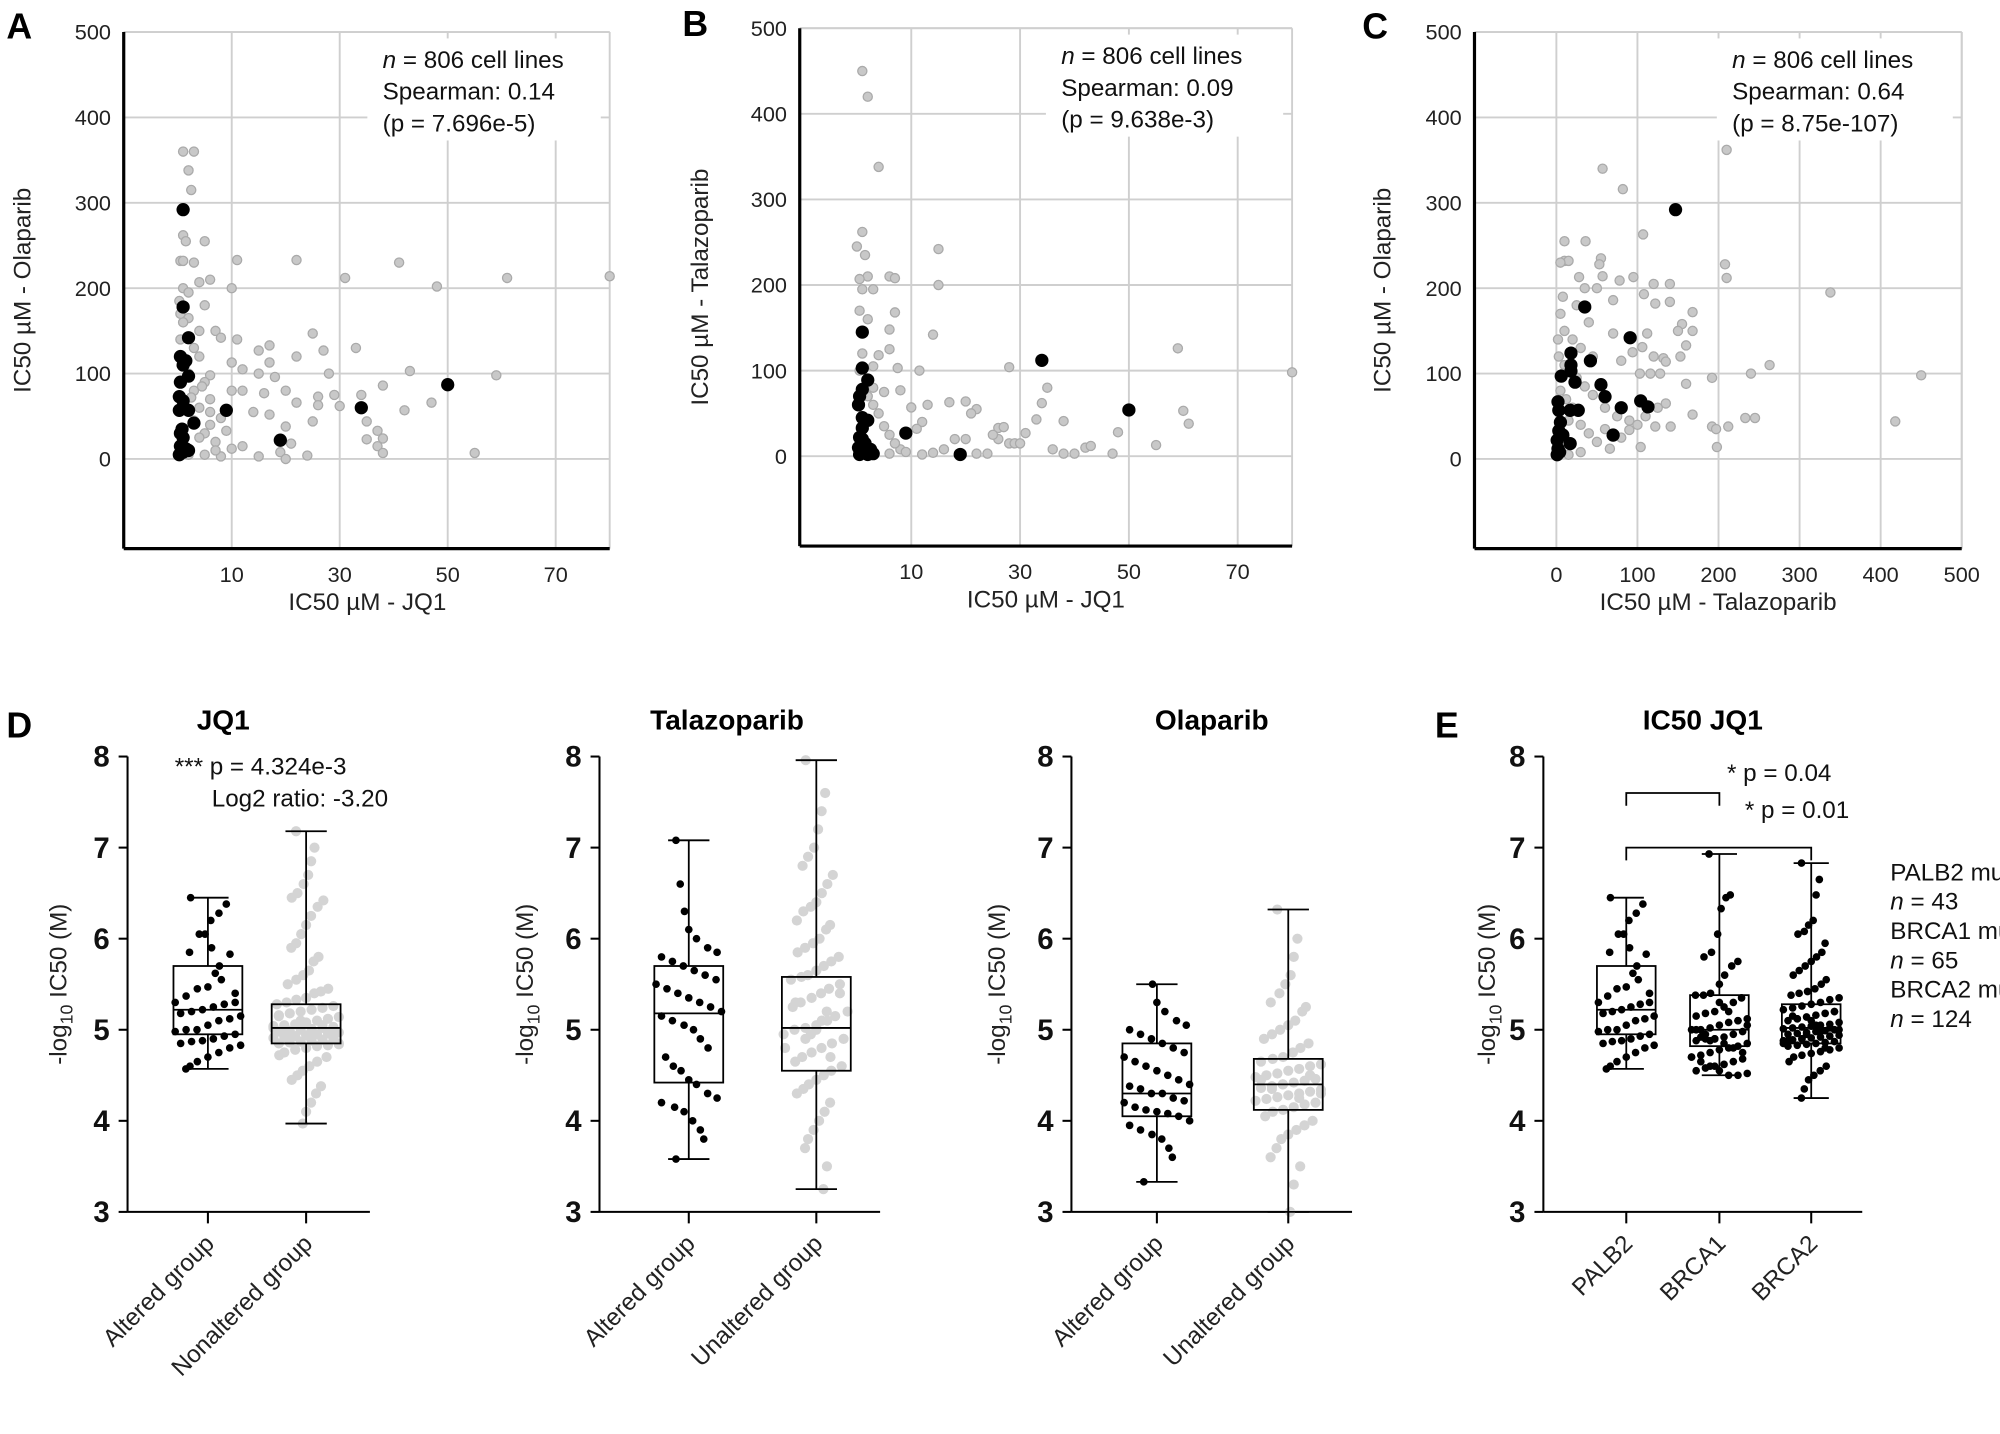  What do you see at coordinates (1703, 720) in the screenshot?
I see `plot-title: IC50 JQ1` at bounding box center [1703, 720].